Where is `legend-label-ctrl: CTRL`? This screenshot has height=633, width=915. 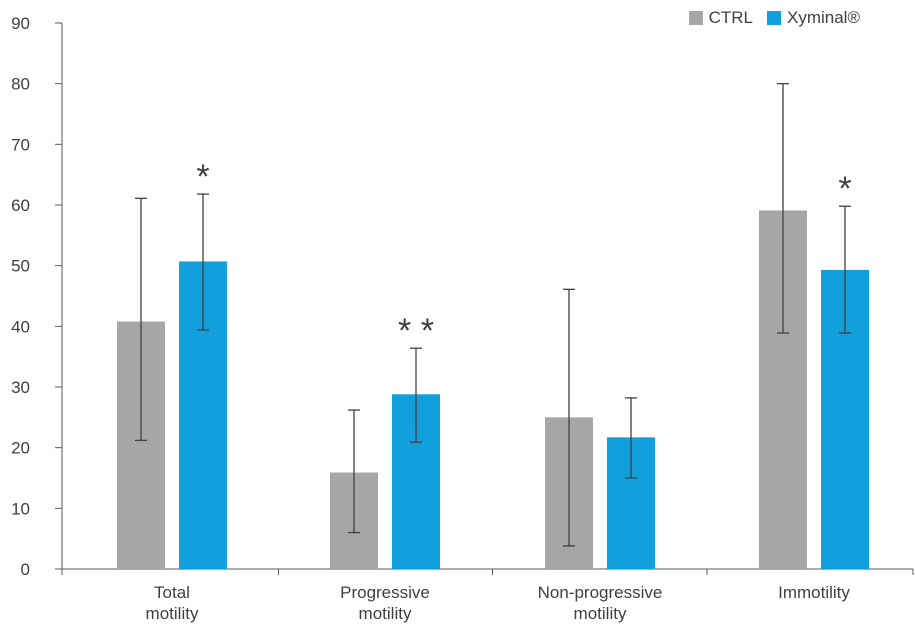 legend-label-ctrl: CTRL is located at coordinates (730, 17).